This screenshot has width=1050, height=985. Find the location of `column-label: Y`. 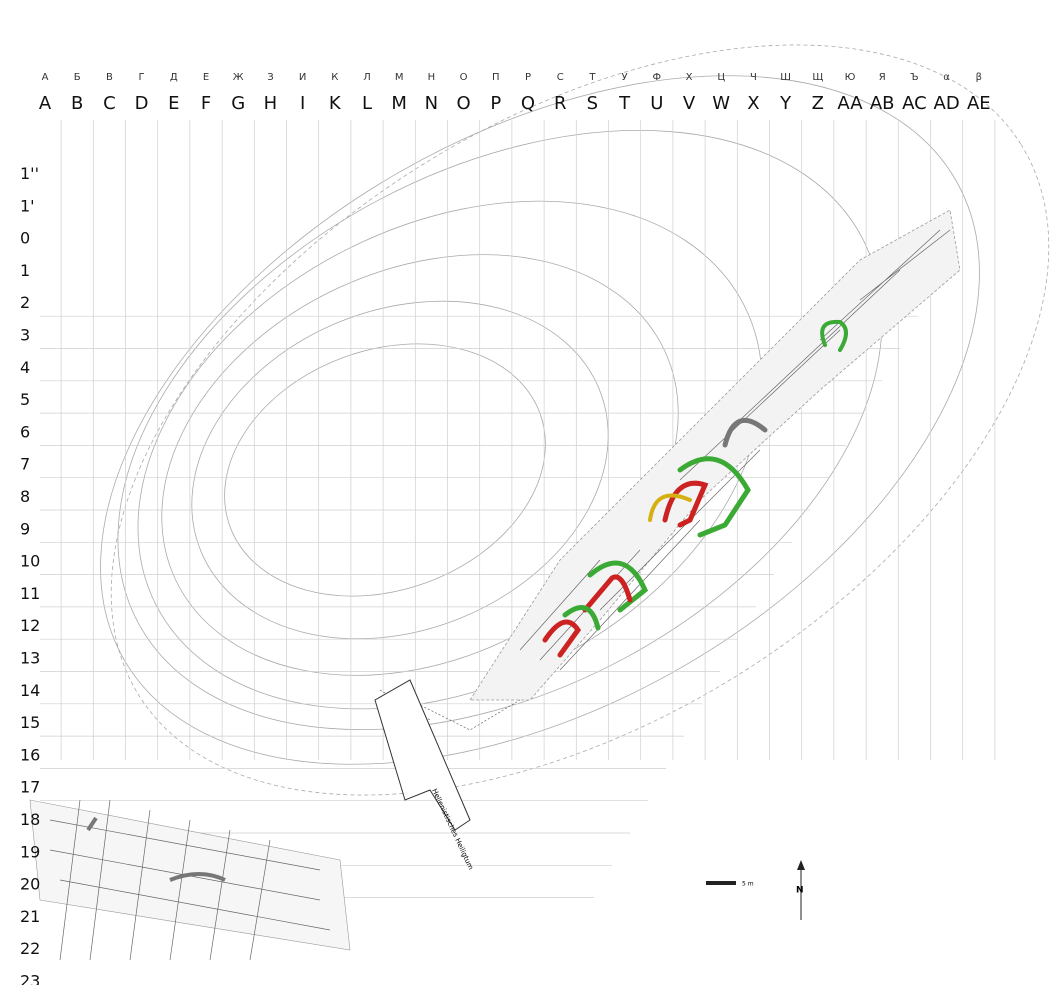

column-label: Y is located at coordinates (785, 103).